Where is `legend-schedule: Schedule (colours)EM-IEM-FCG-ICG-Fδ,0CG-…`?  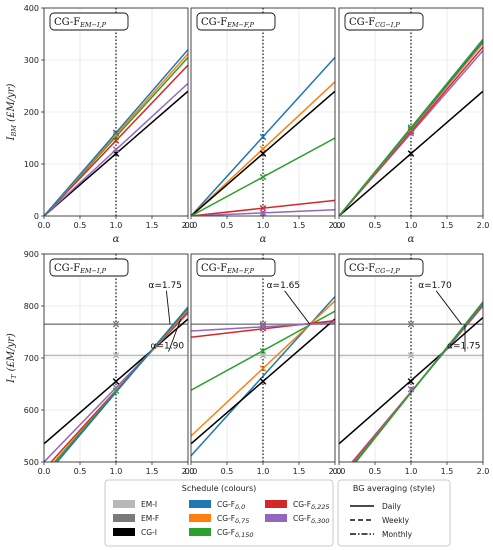
legend-schedule: Schedule (colours)EM-IEM-FCG-ICG-Fδ,0CG-… is located at coordinates (219, 513).